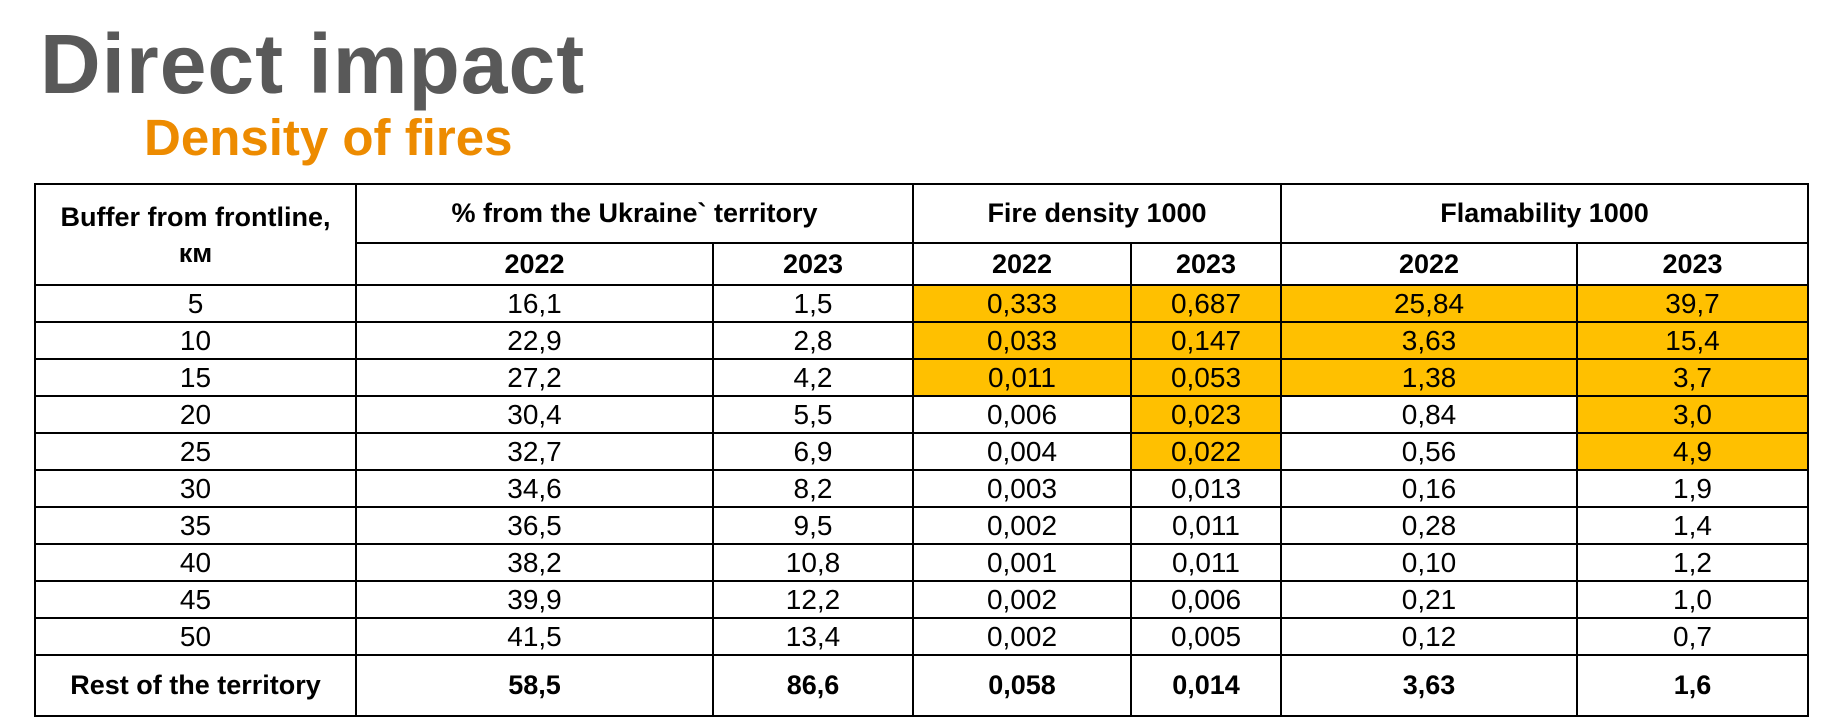 Image resolution: width=1821 pixels, height=728 pixels. I want to click on territory-2023-cell: 9,5, so click(813, 525).